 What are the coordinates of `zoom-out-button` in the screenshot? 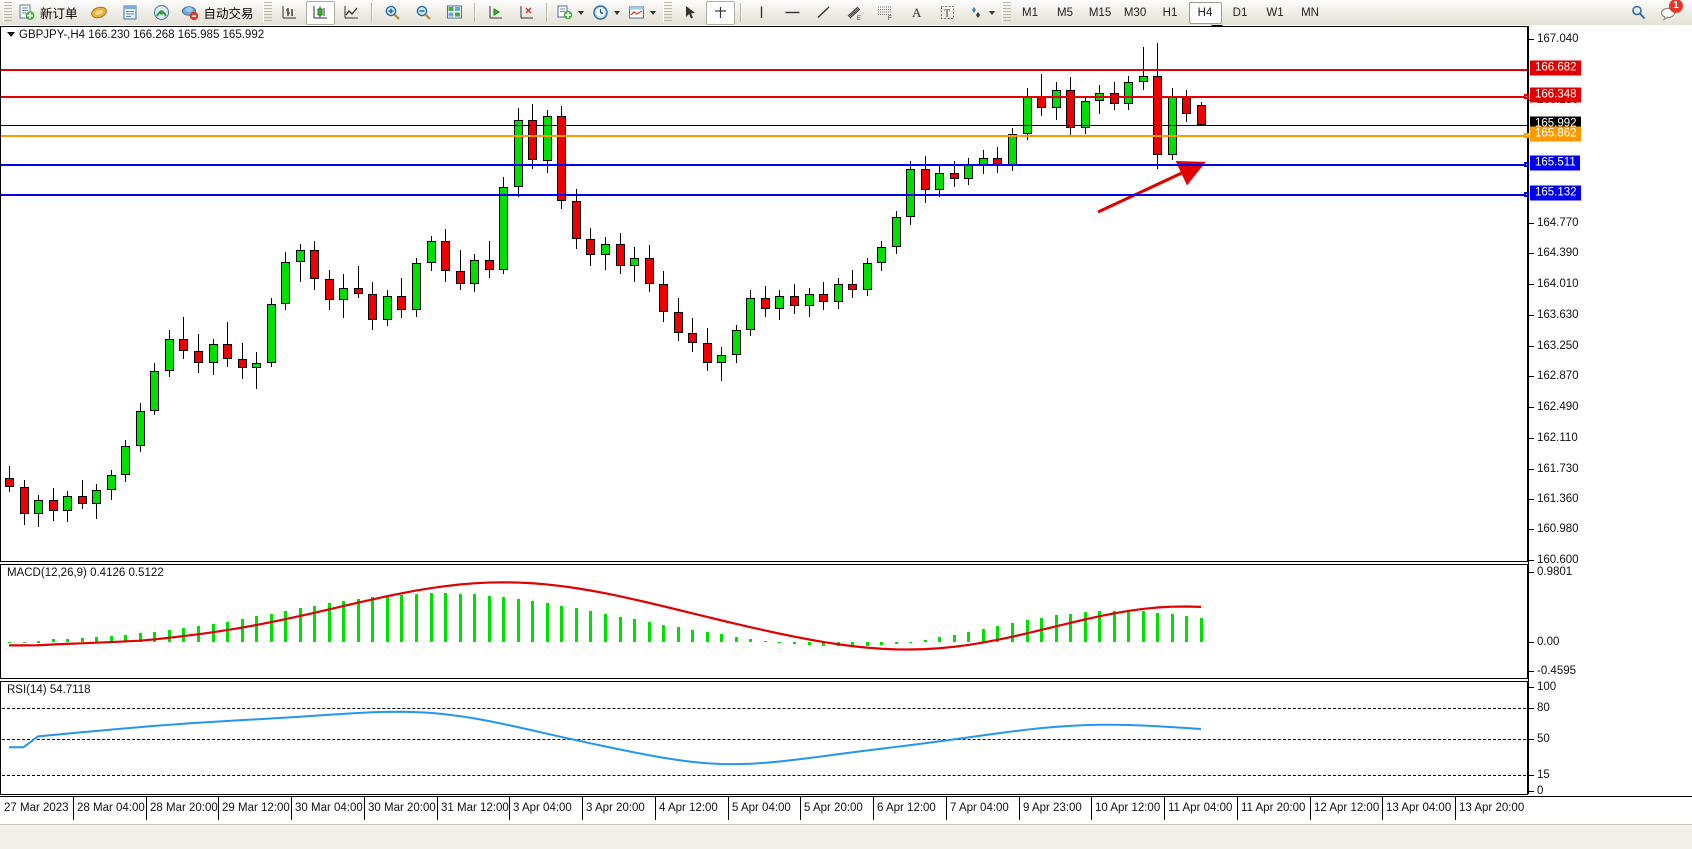 It's located at (423, 13).